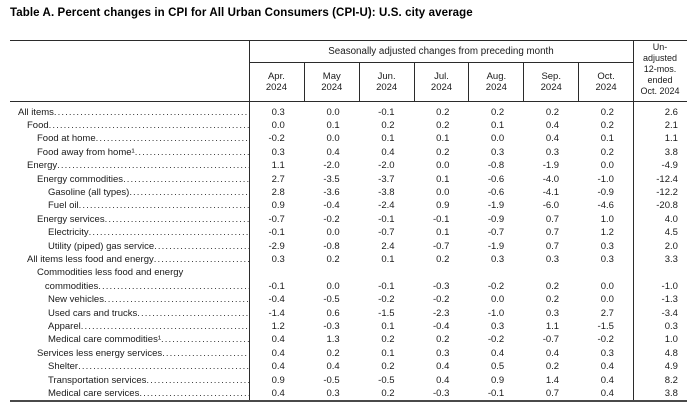  Describe the element at coordinates (129, 219) in the screenshot. I see `row-label: Energy services` at that location.